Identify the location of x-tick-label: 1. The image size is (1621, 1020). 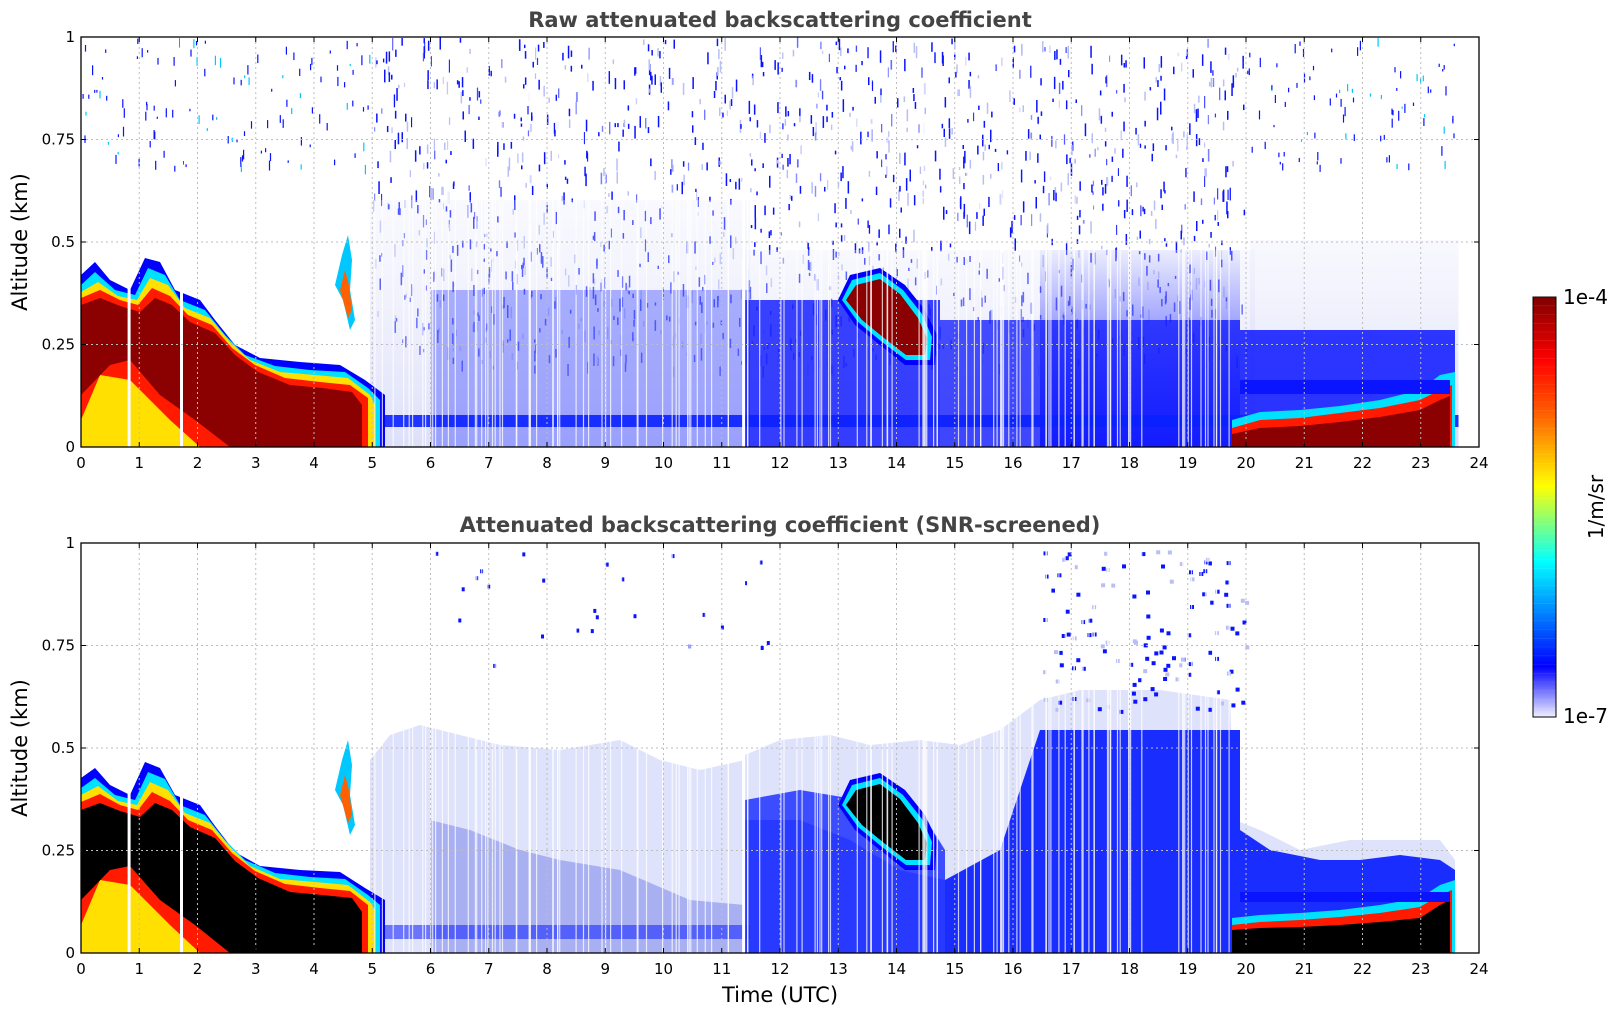
(139, 463).